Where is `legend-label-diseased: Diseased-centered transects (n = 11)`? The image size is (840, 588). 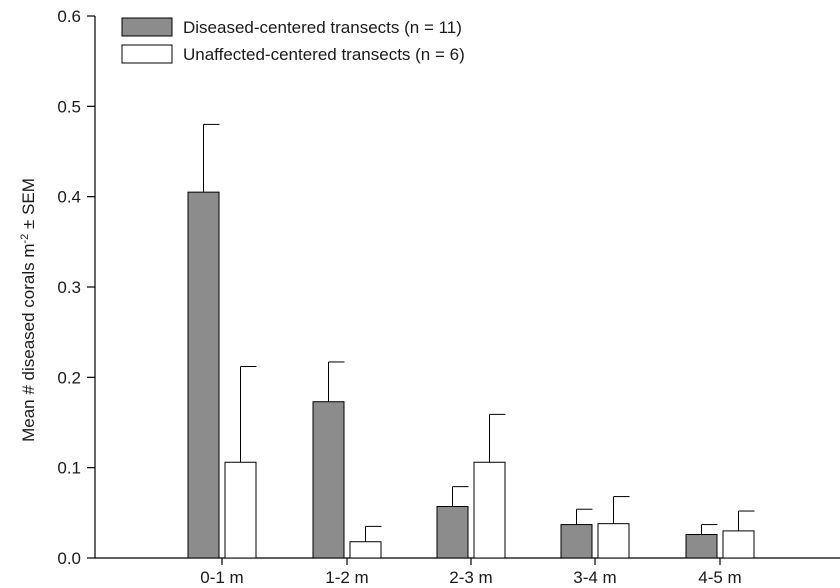 legend-label-diseased: Diseased-centered transects (n = 11) is located at coordinates (322, 27).